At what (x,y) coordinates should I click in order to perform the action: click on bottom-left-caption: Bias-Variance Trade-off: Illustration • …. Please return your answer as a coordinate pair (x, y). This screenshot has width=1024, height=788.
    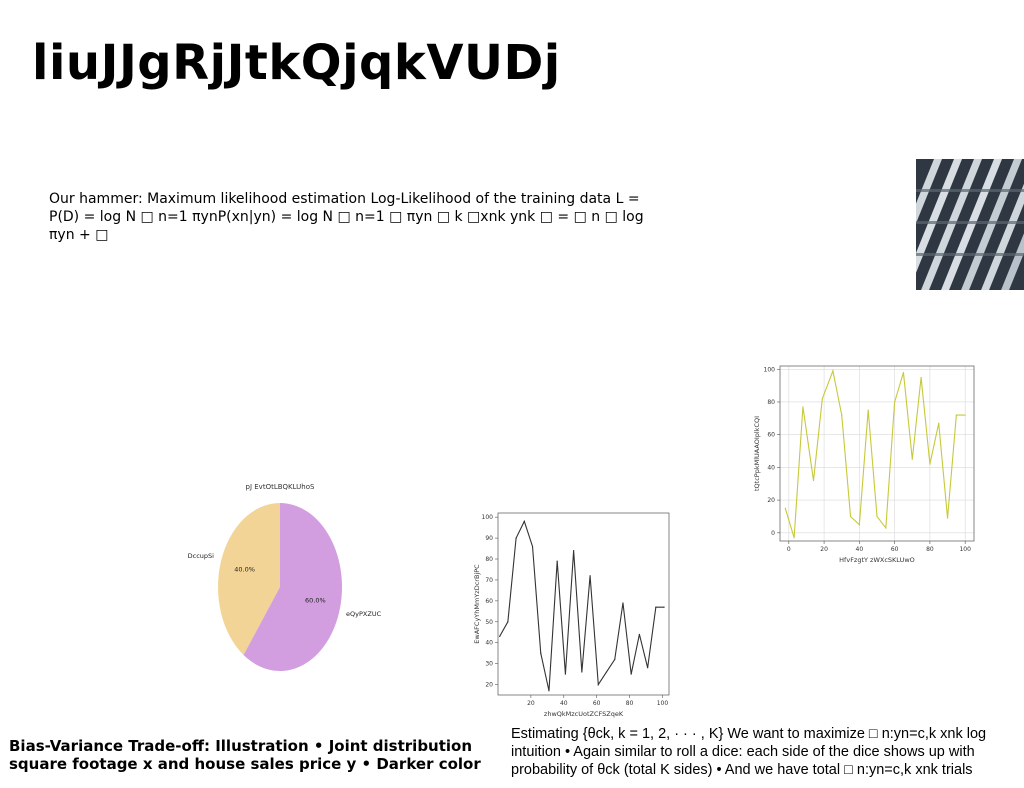
    Looking at the image, I should click on (259, 757).